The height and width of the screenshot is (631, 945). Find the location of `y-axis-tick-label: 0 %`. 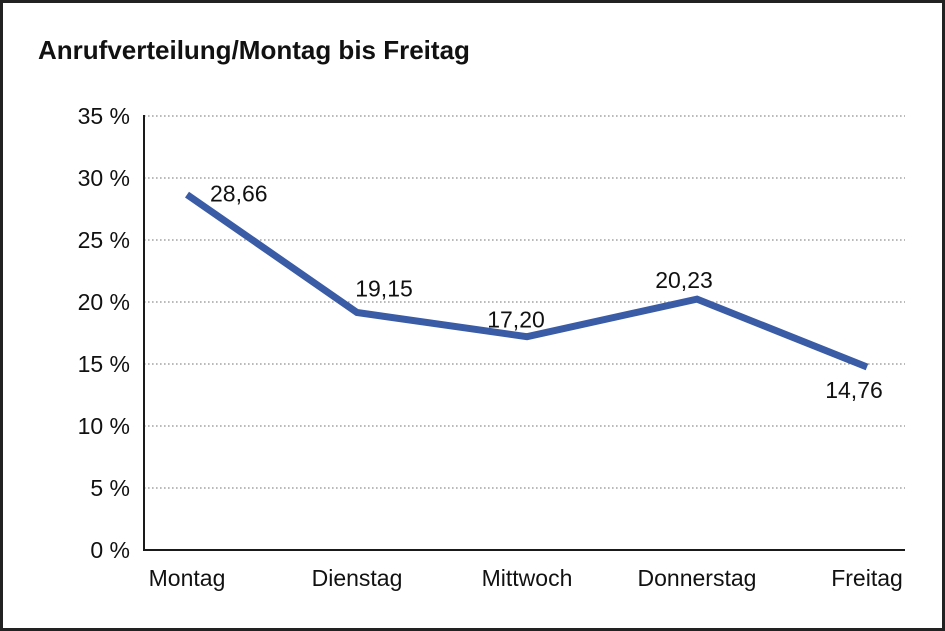

y-axis-tick-label: 0 % is located at coordinates (110, 550).